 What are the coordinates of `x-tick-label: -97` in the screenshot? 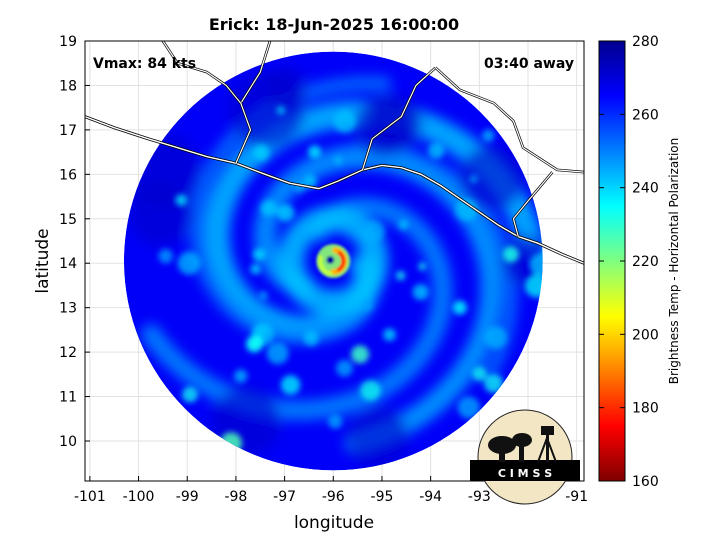 It's located at (284, 497).